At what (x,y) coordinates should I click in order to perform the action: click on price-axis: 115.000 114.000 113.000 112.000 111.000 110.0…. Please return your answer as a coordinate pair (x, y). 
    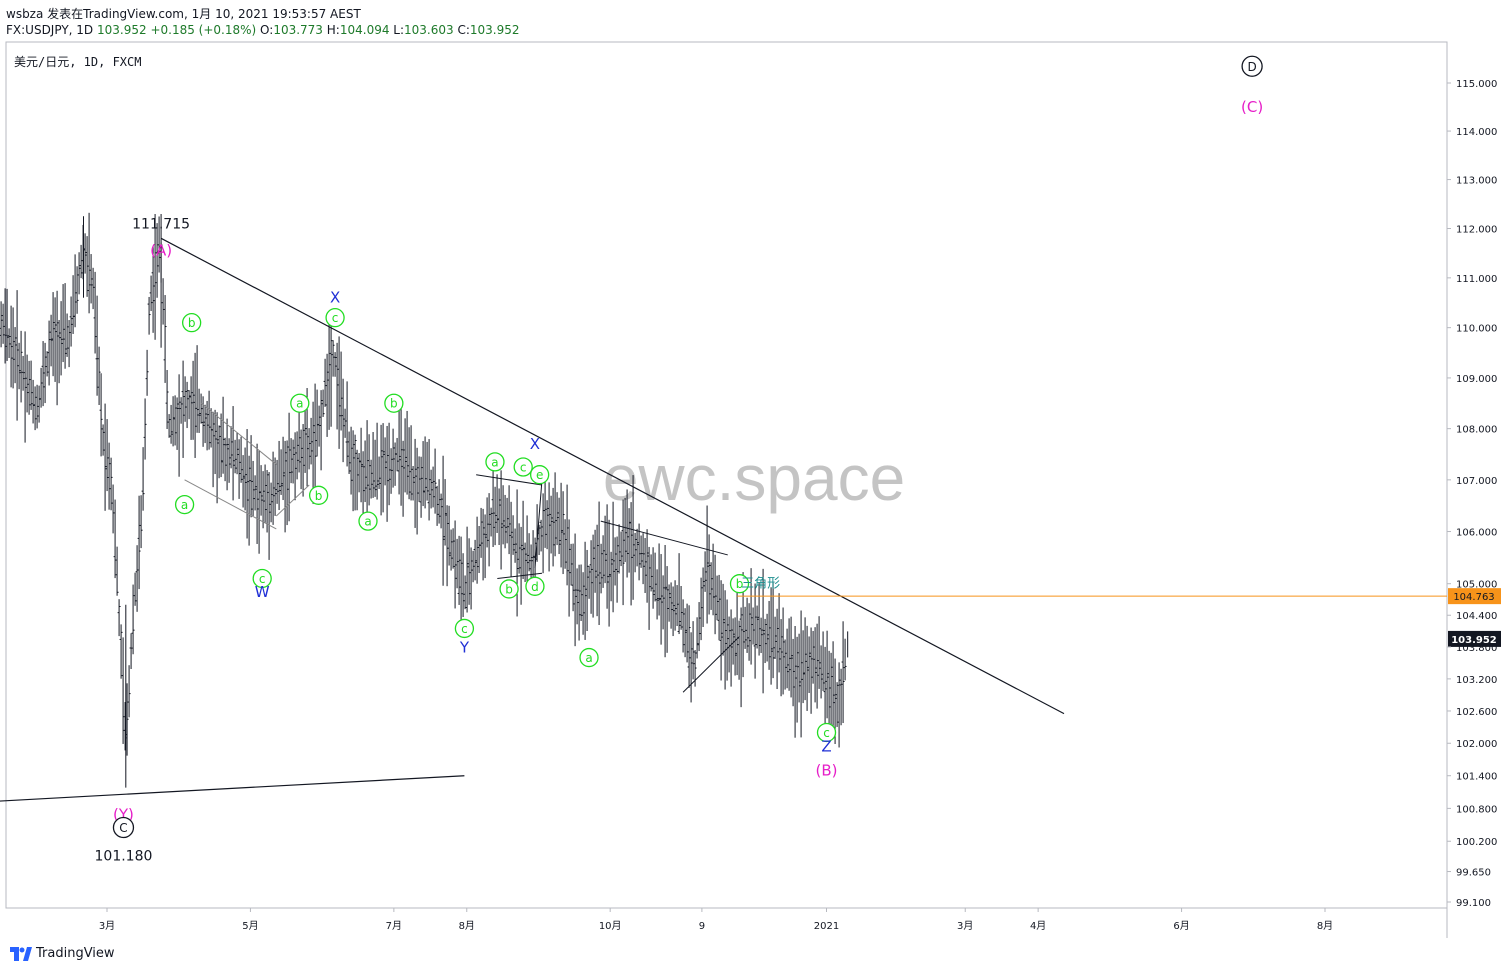
    Looking at the image, I should click on (1472, 494).